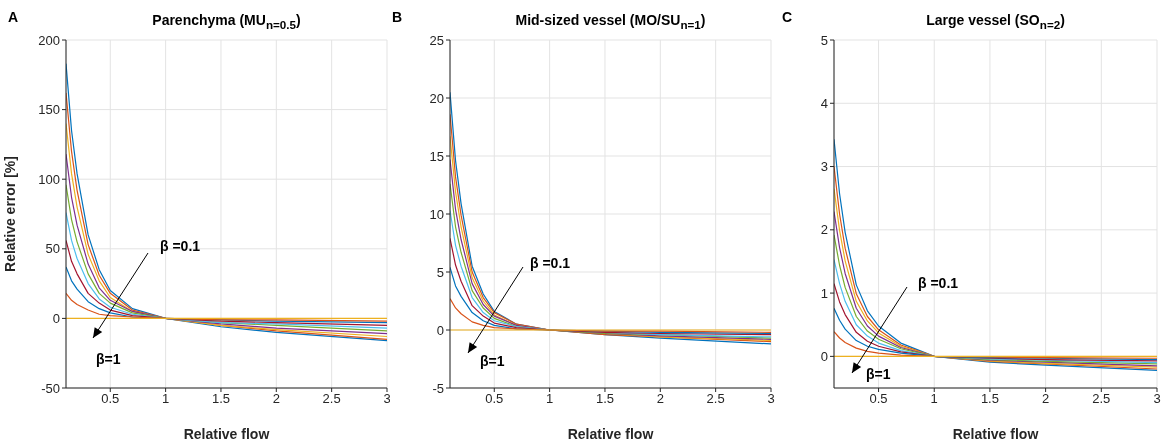  Describe the element at coordinates (610, 21) in the screenshot. I see `chart-title: Mid-sized vessel (MO/SU$_{n=1}$)` at that location.